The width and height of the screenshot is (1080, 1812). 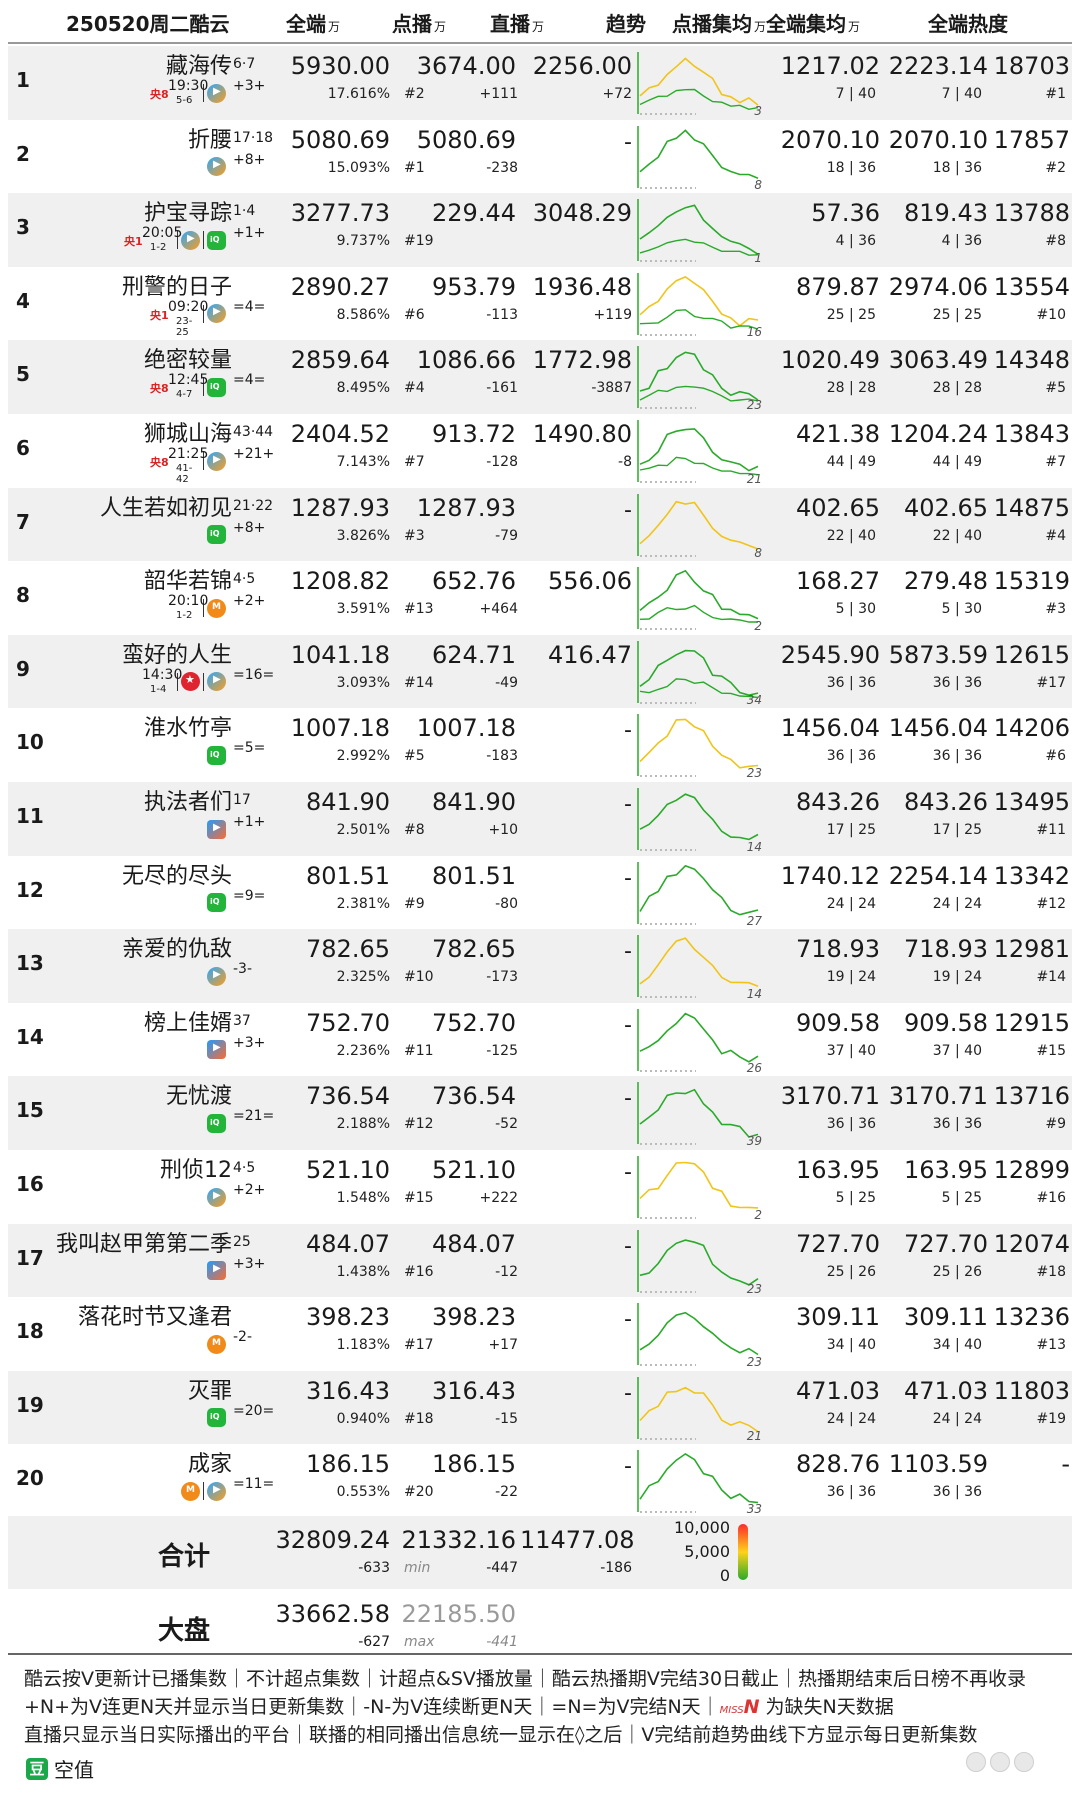 I want to click on drama-title: 韶华若锦, so click(x=187, y=582).